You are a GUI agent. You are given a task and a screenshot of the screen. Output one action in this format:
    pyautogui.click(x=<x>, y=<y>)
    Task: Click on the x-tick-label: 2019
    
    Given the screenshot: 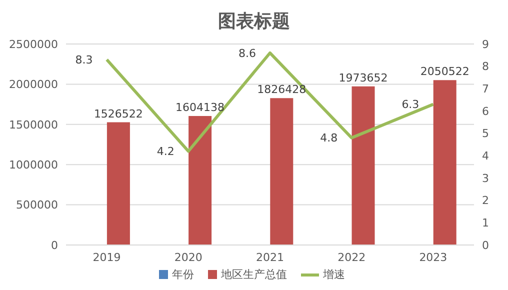 What is the action you would take?
    pyautogui.click(x=106, y=257)
    